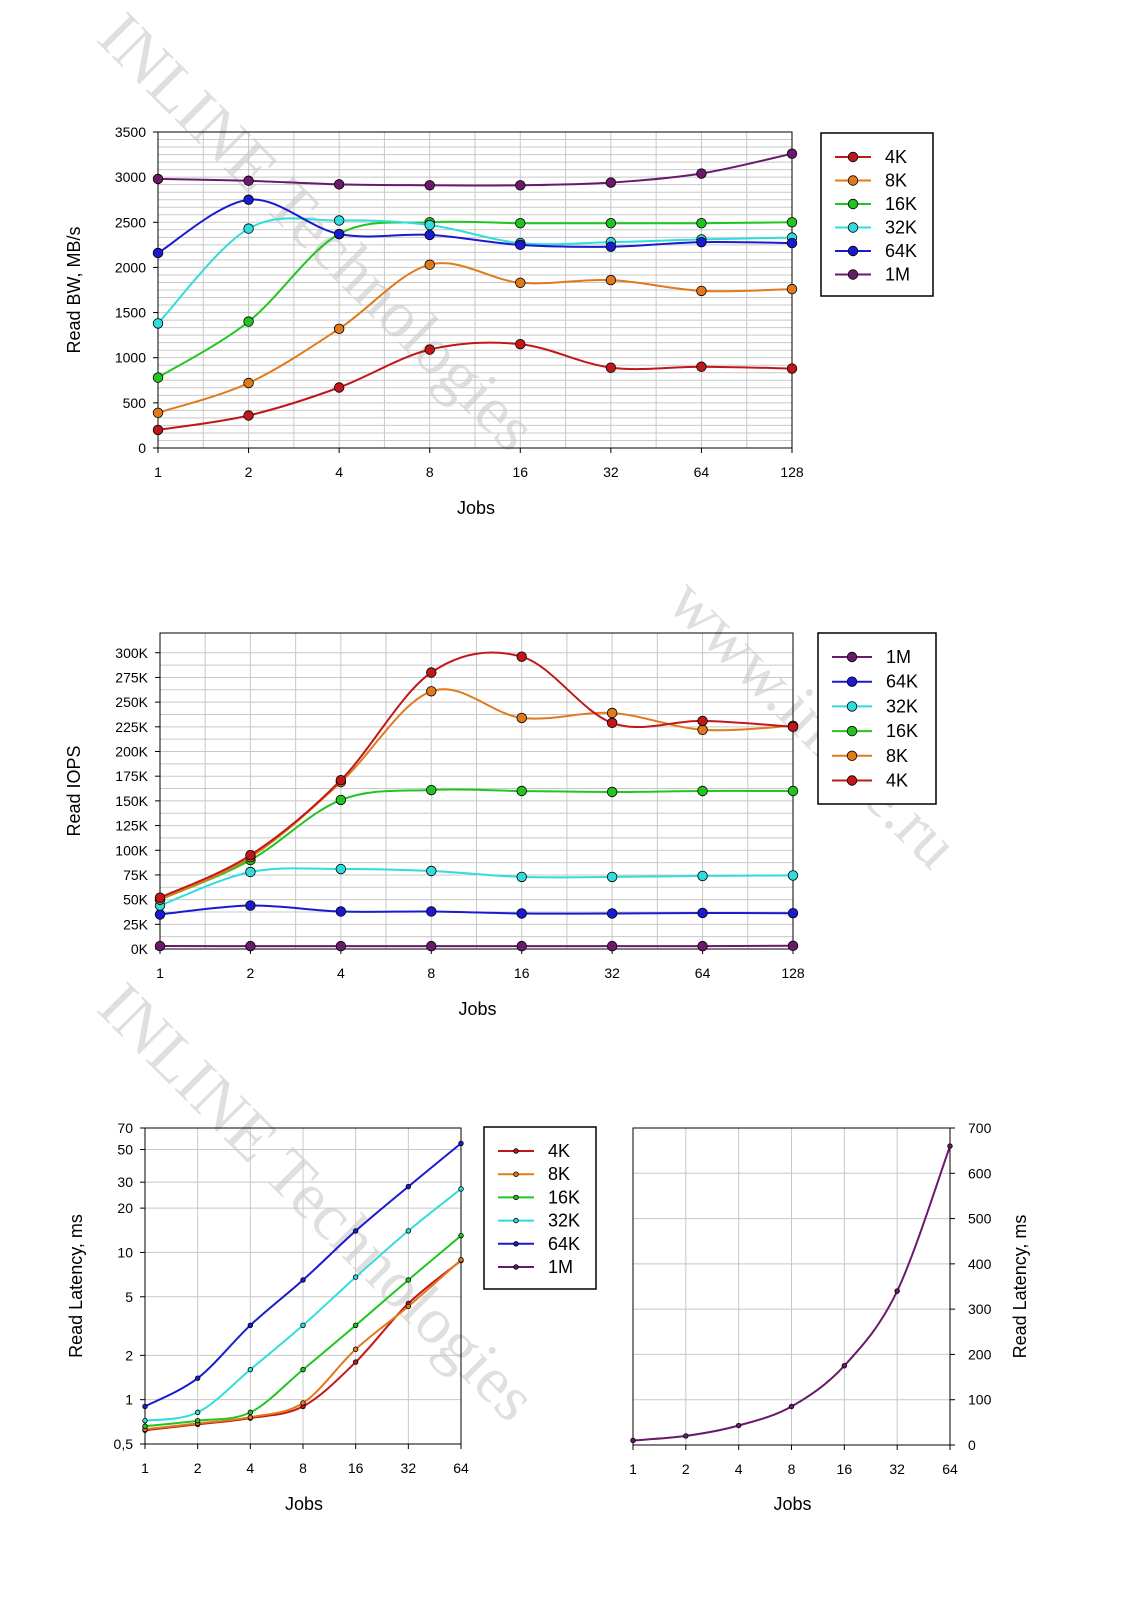  I want to click on y-tick-label: 2, so click(129, 1355).